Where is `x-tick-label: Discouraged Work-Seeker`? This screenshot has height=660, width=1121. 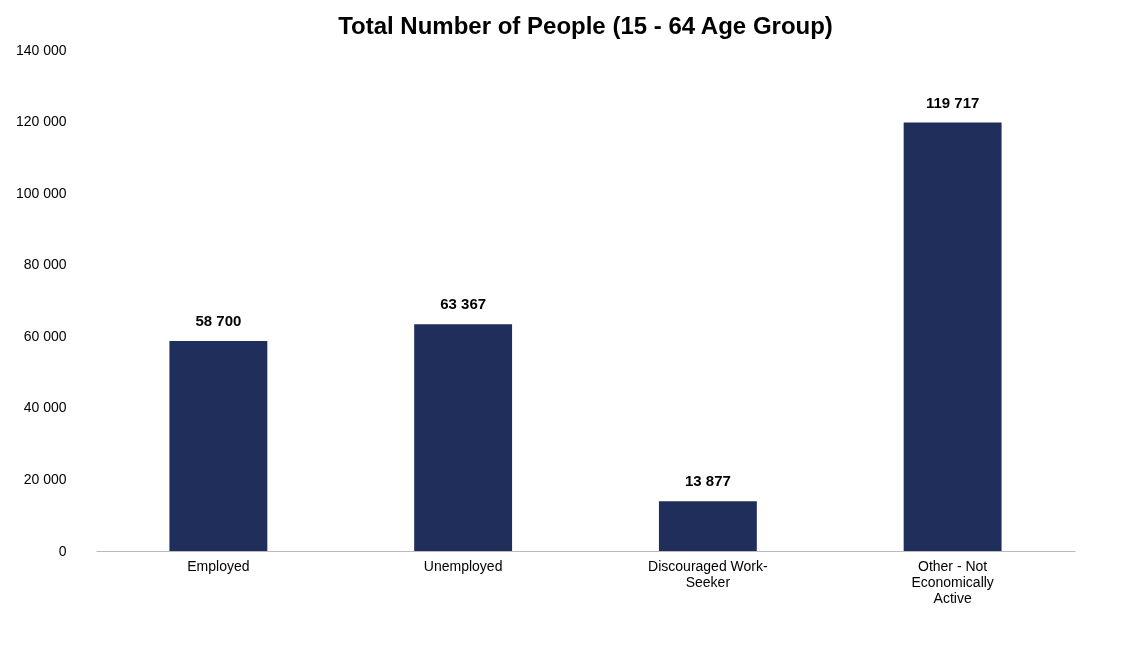 x-tick-label: Discouraged Work-Seeker is located at coordinates (708, 573).